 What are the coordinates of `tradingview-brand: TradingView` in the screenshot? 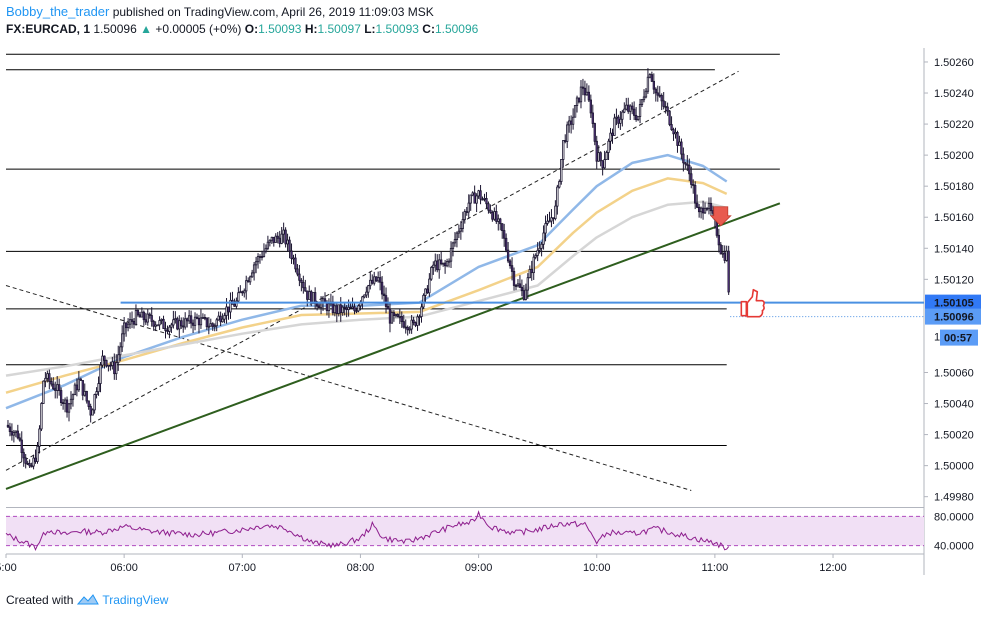 It's located at (135, 600).